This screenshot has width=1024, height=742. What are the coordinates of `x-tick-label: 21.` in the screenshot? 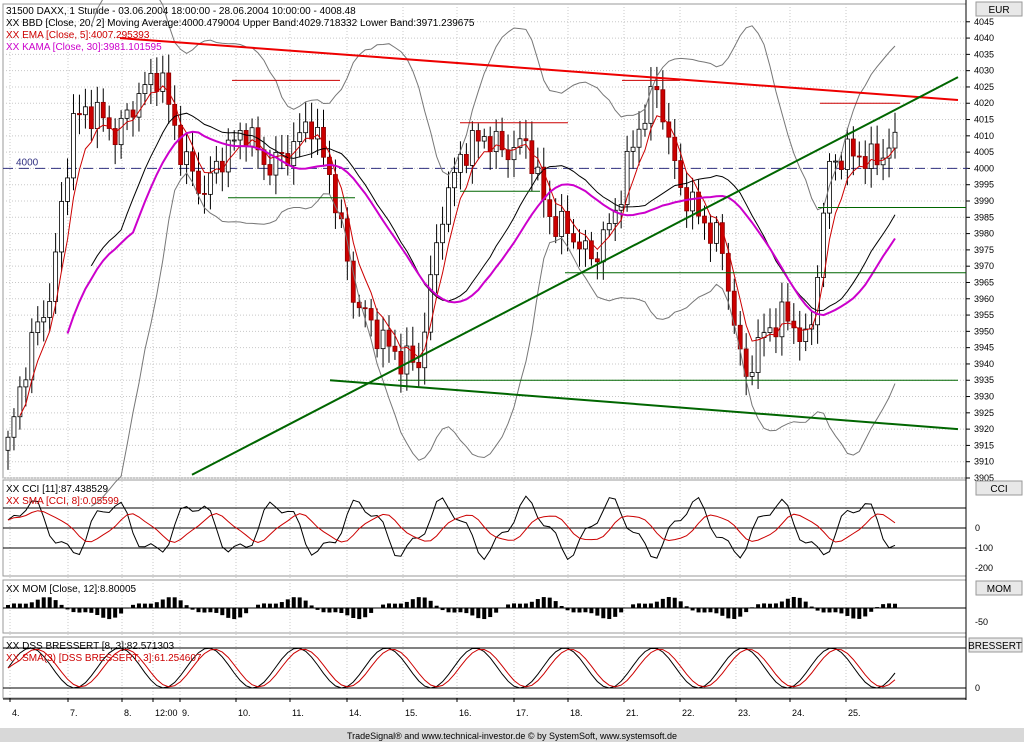 It's located at (632, 713).